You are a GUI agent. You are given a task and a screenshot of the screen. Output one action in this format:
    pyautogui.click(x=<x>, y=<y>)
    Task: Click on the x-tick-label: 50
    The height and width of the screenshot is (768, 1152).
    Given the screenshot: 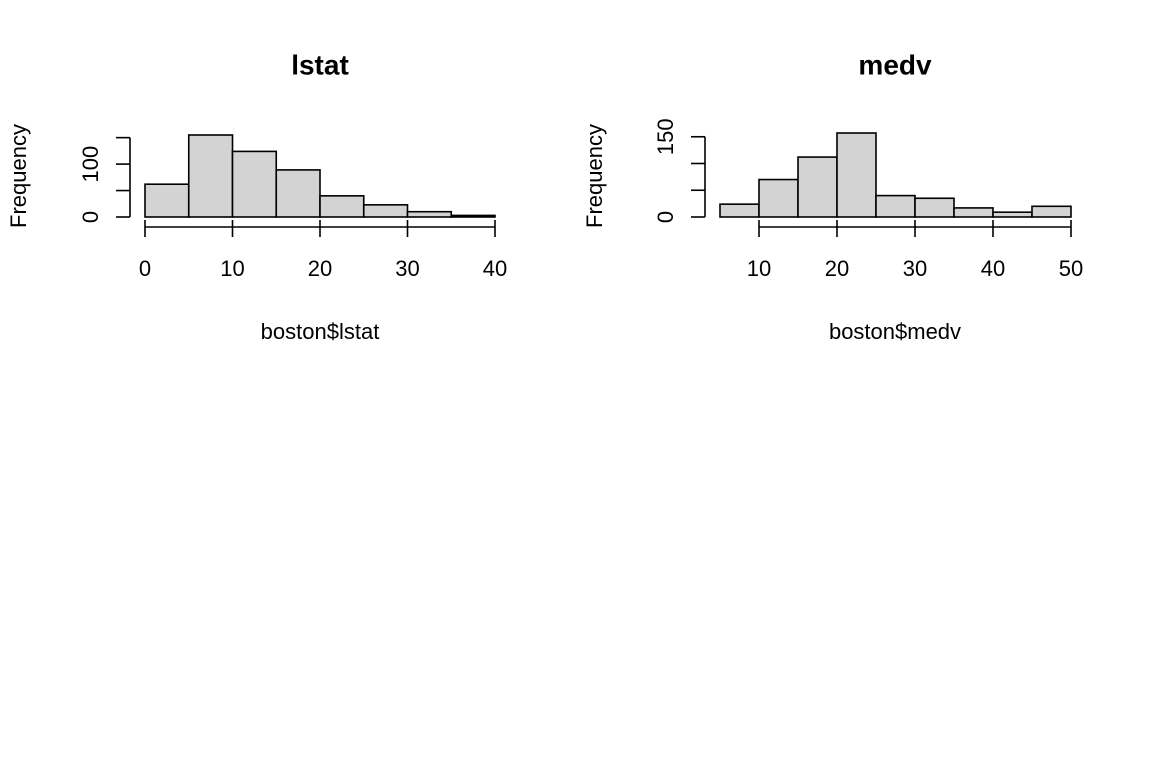 What is the action you would take?
    pyautogui.click(x=1071, y=268)
    